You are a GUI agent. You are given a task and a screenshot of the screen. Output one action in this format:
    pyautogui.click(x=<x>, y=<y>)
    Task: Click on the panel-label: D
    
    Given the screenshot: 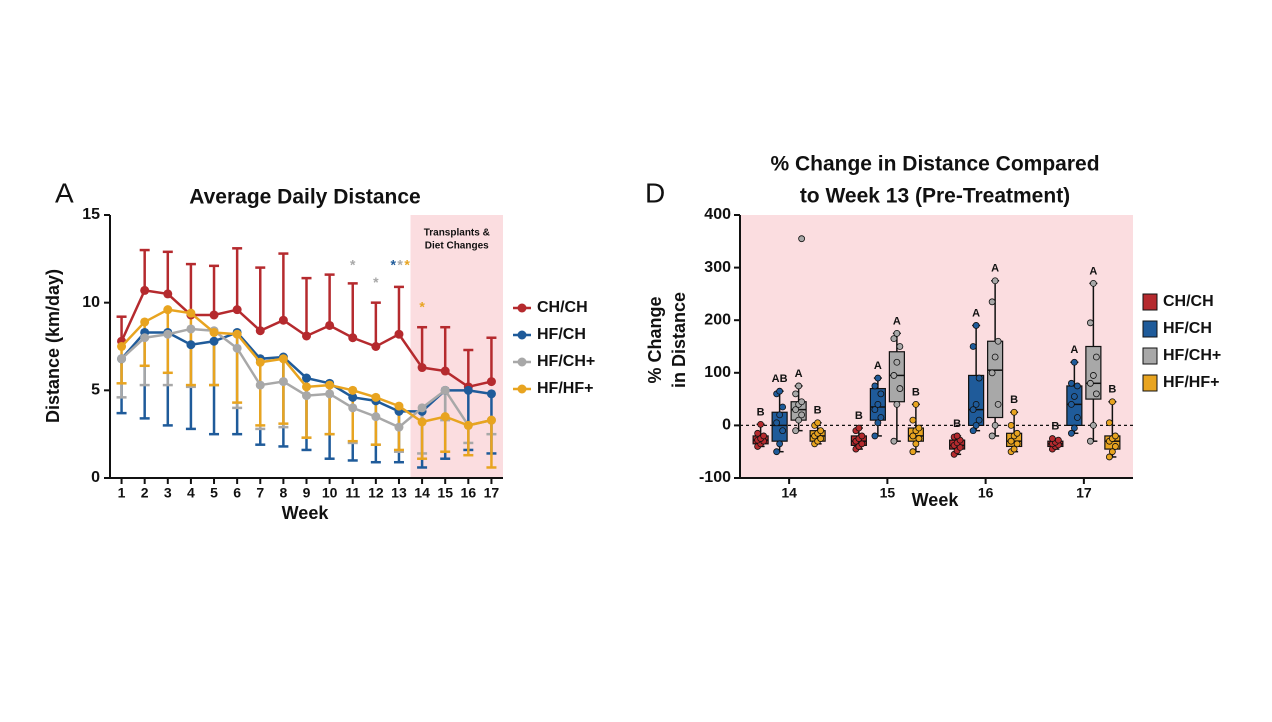 What is the action you would take?
    pyautogui.click(x=655, y=192)
    